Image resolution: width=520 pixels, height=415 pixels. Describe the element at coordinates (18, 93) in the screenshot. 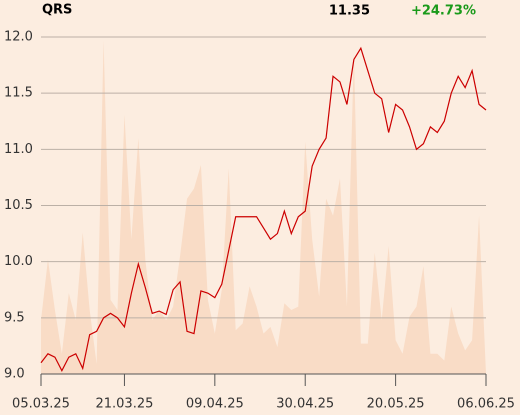

I see `y-tick-label: 11.5` at that location.